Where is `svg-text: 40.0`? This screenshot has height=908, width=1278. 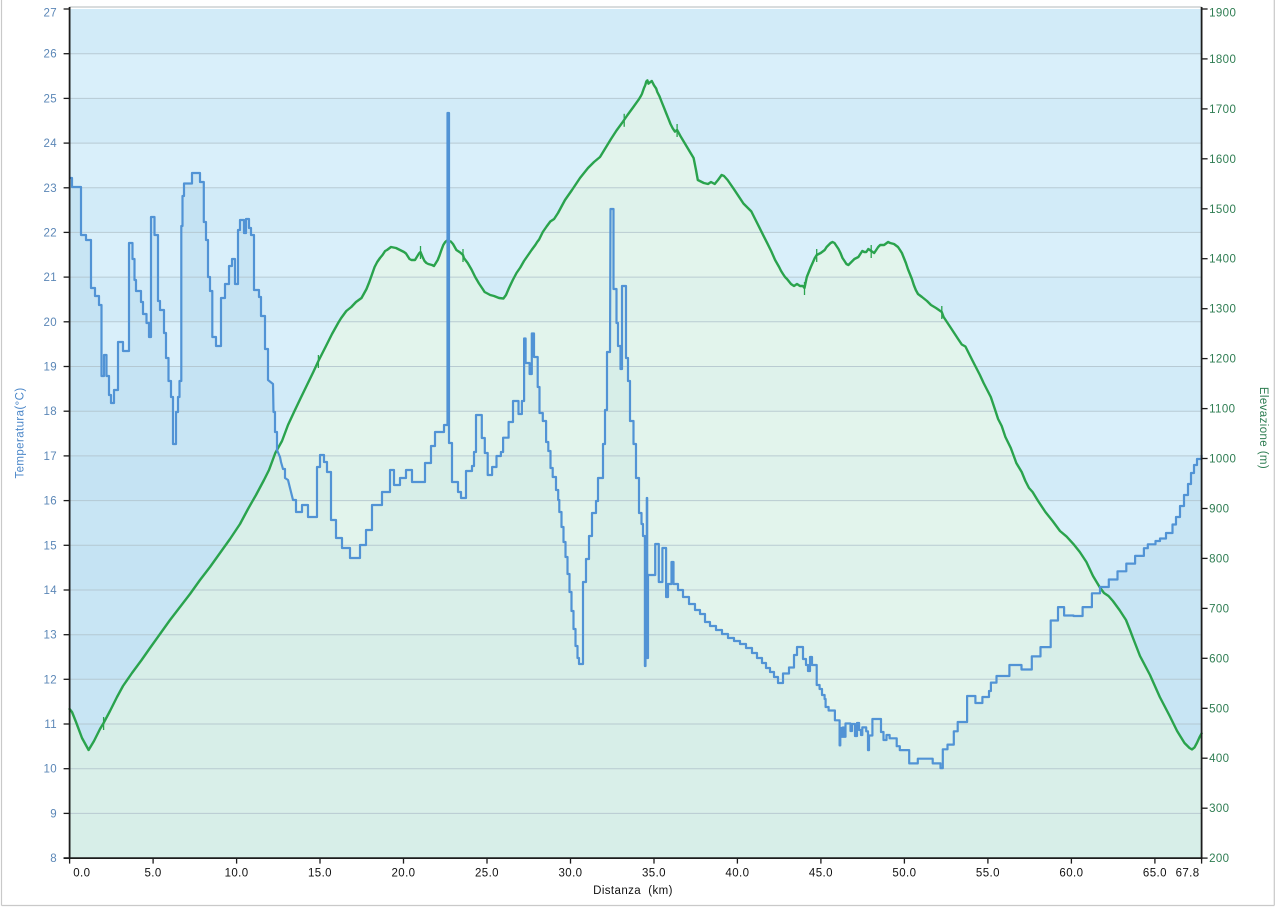 svg-text: 40.0 is located at coordinates (737, 874).